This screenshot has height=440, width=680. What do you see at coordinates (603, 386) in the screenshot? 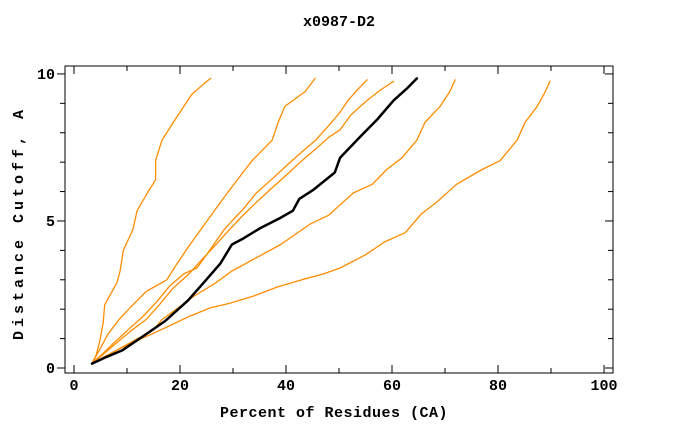
I see `x-tick-label: 100` at bounding box center [603, 386].